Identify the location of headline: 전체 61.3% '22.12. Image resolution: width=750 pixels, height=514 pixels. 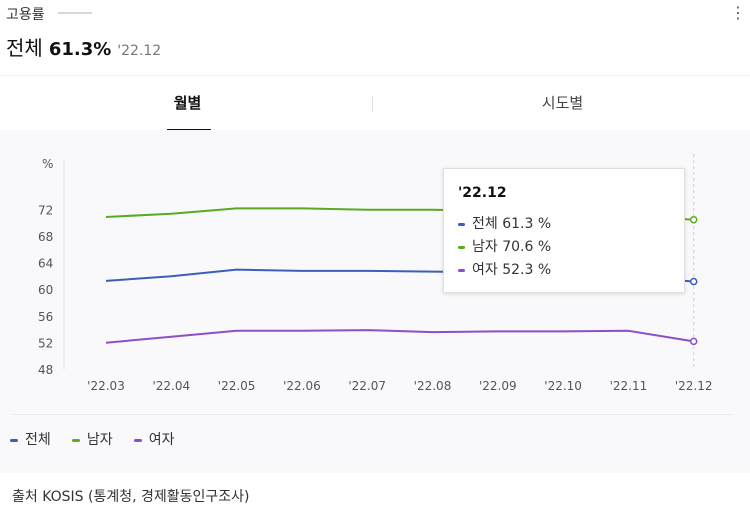
(83, 46).